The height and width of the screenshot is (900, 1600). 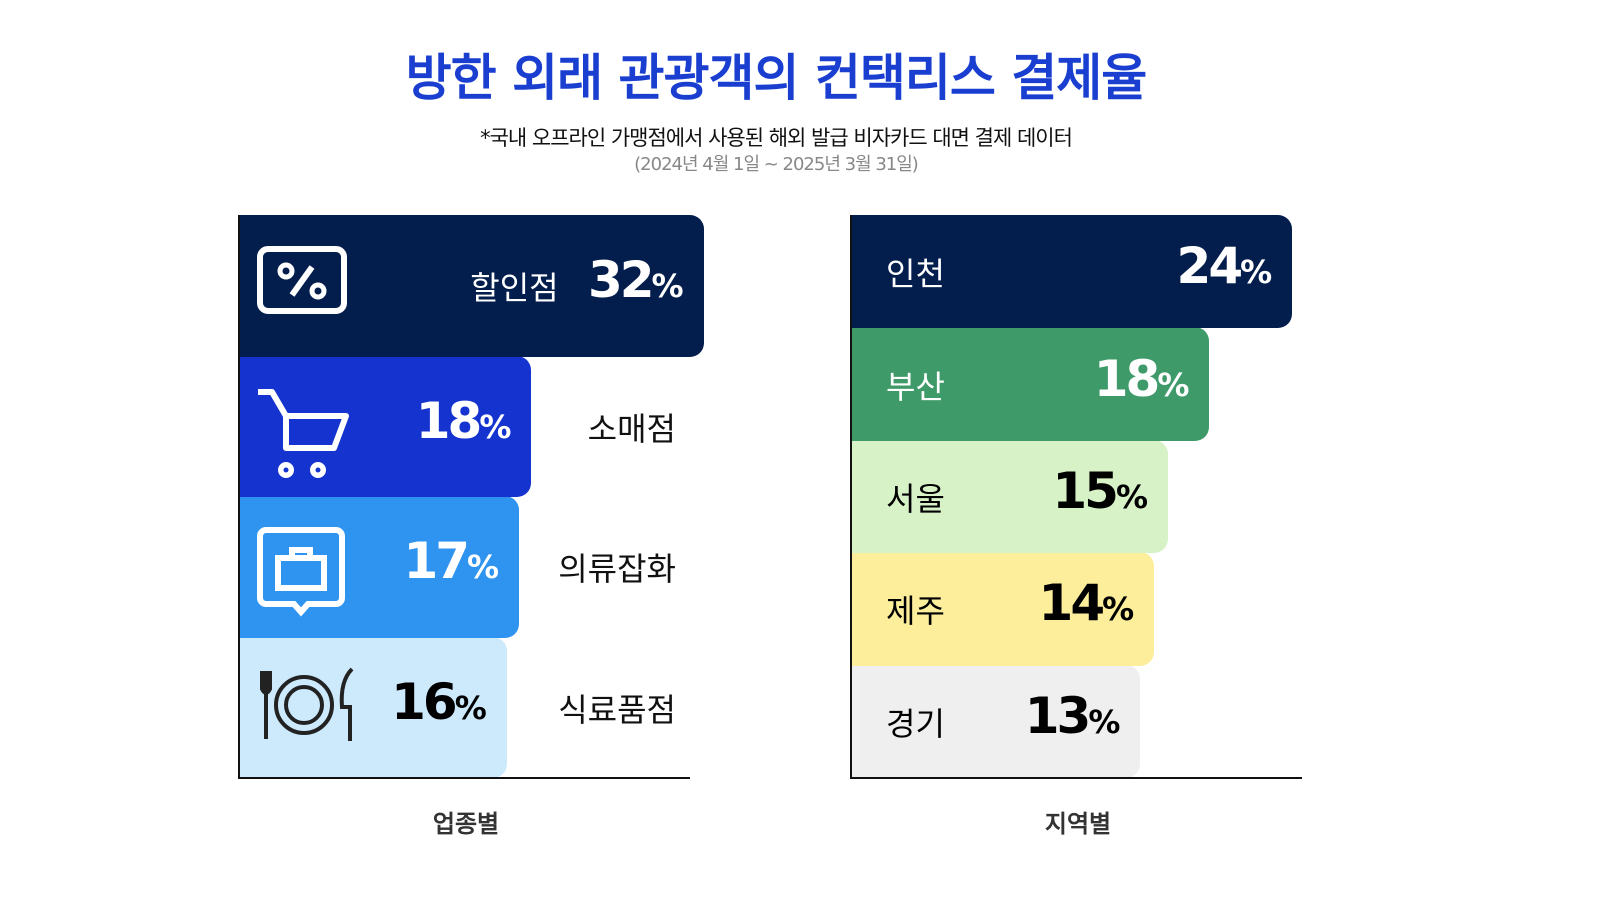 I want to click on category-label: 제주, so click(x=915, y=611).